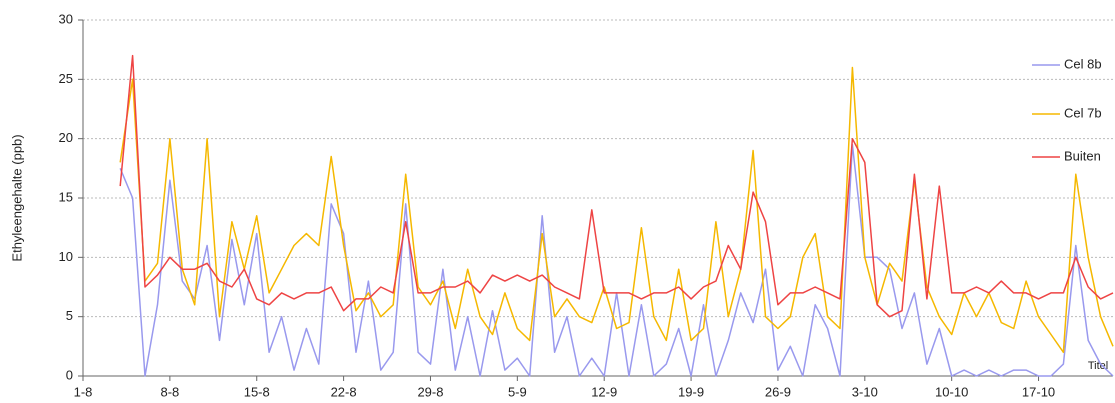 The height and width of the screenshot is (403, 1115). I want to click on x-tick-label: 5-9, so click(517, 391).